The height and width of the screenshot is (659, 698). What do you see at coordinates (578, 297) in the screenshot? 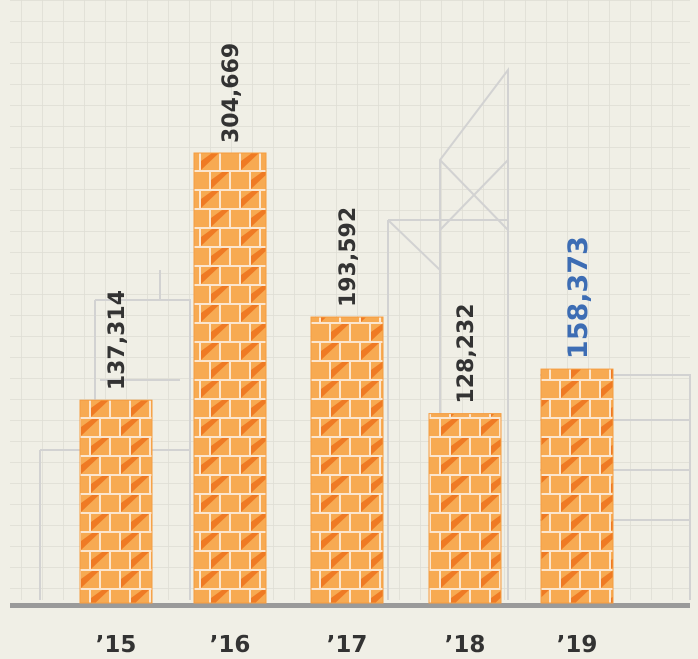
I see `value-label: 158,373` at bounding box center [578, 297].